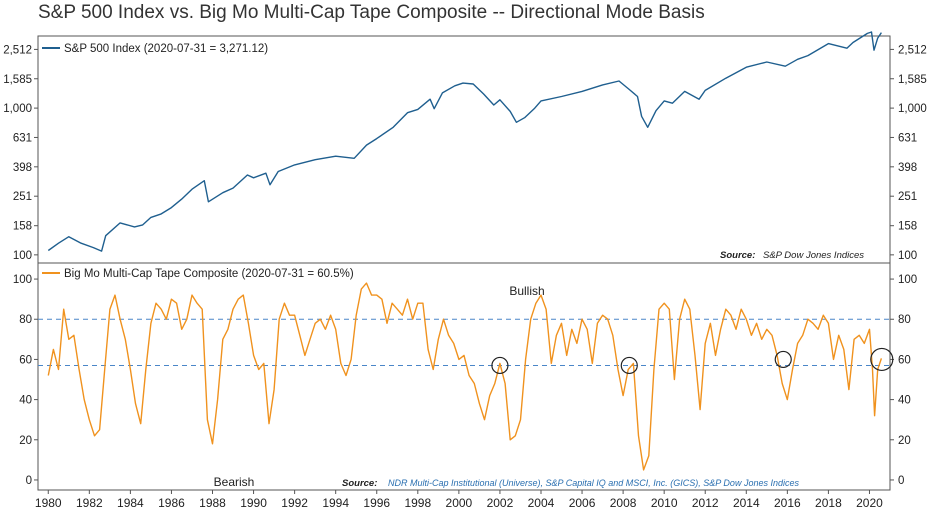 The image size is (940, 523). What do you see at coordinates (335, 503) in the screenshot?
I see `x-tick-label: 1994` at bounding box center [335, 503].